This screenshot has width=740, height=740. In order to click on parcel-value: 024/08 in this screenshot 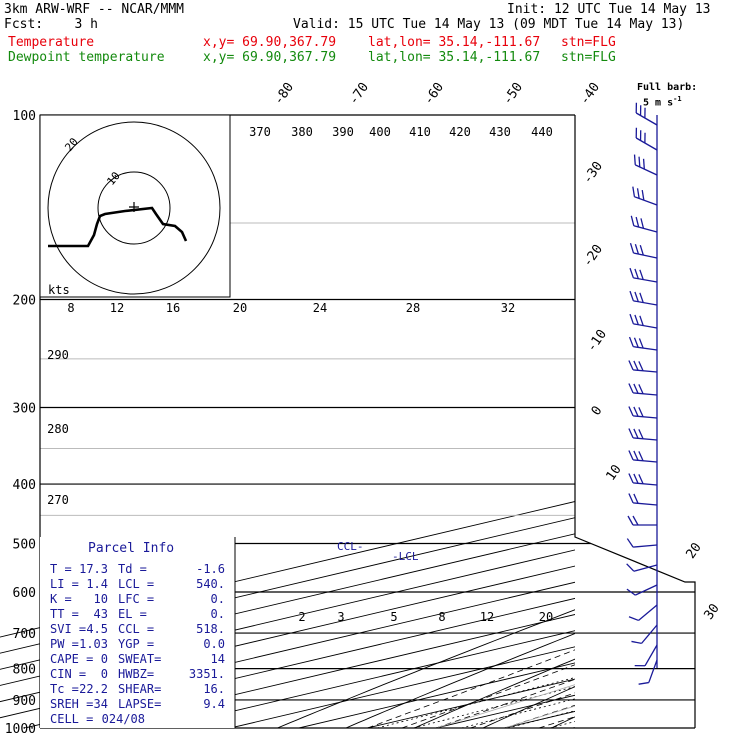, I will do `click(123, 719)`.